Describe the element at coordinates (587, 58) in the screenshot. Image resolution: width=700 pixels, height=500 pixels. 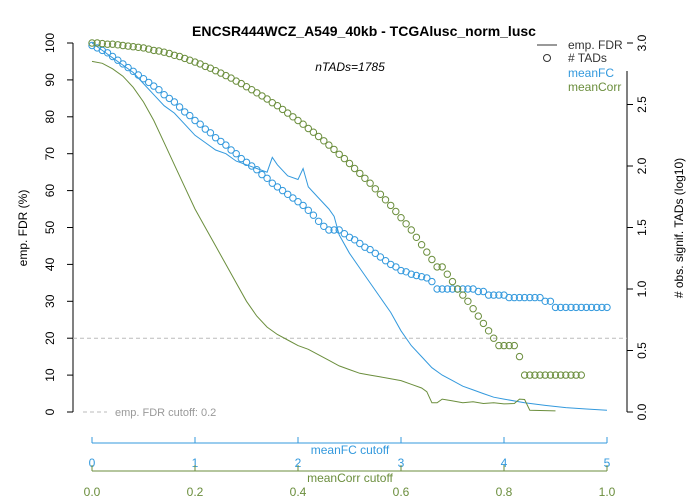
I see `legend-entry-tads: # TADs` at that location.